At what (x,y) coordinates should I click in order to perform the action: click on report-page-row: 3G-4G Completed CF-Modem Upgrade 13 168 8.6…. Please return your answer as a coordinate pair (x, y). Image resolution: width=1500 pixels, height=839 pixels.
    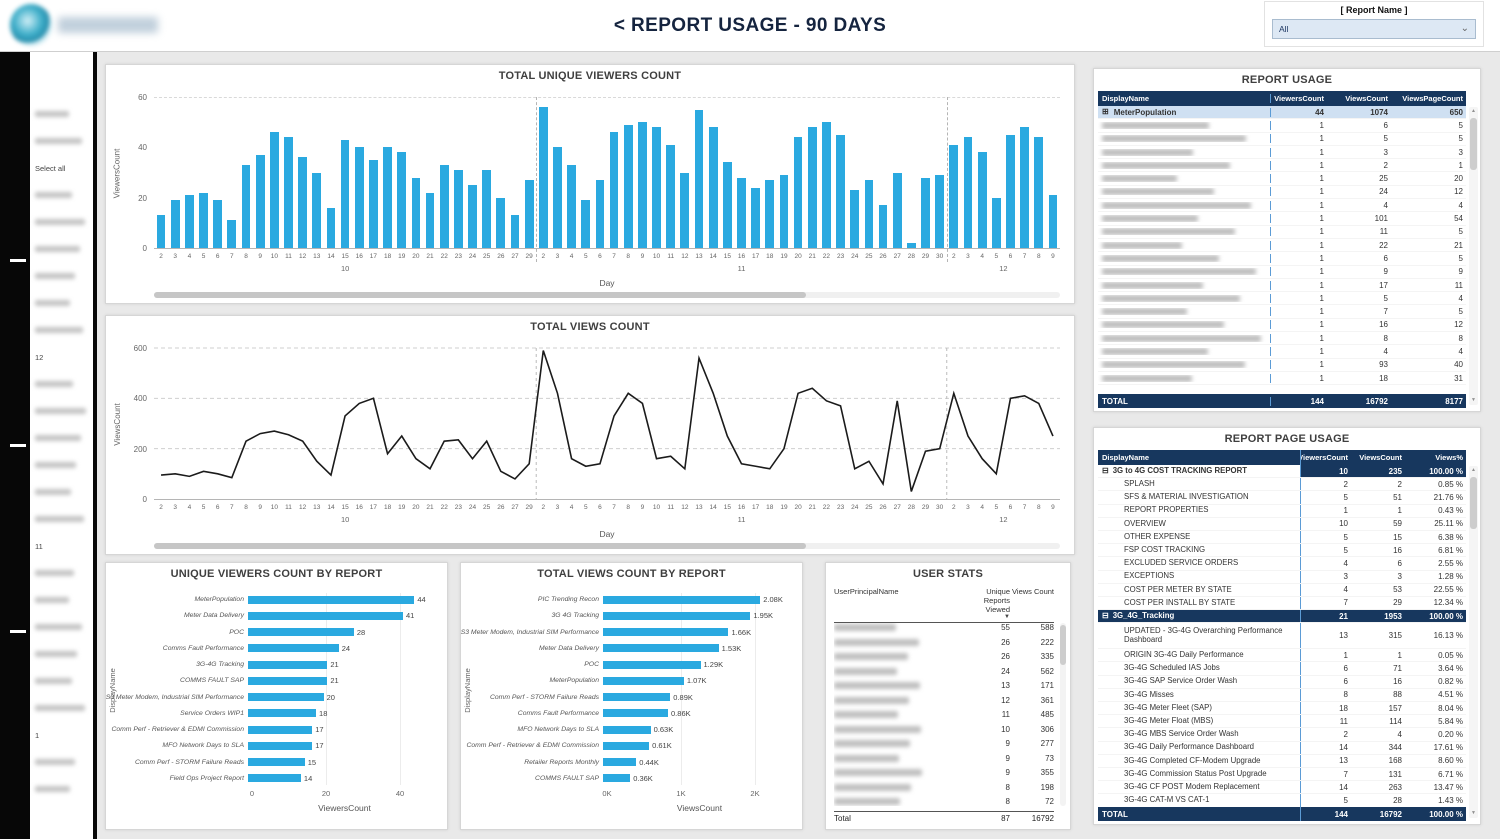
    Looking at the image, I should click on (1282, 761).